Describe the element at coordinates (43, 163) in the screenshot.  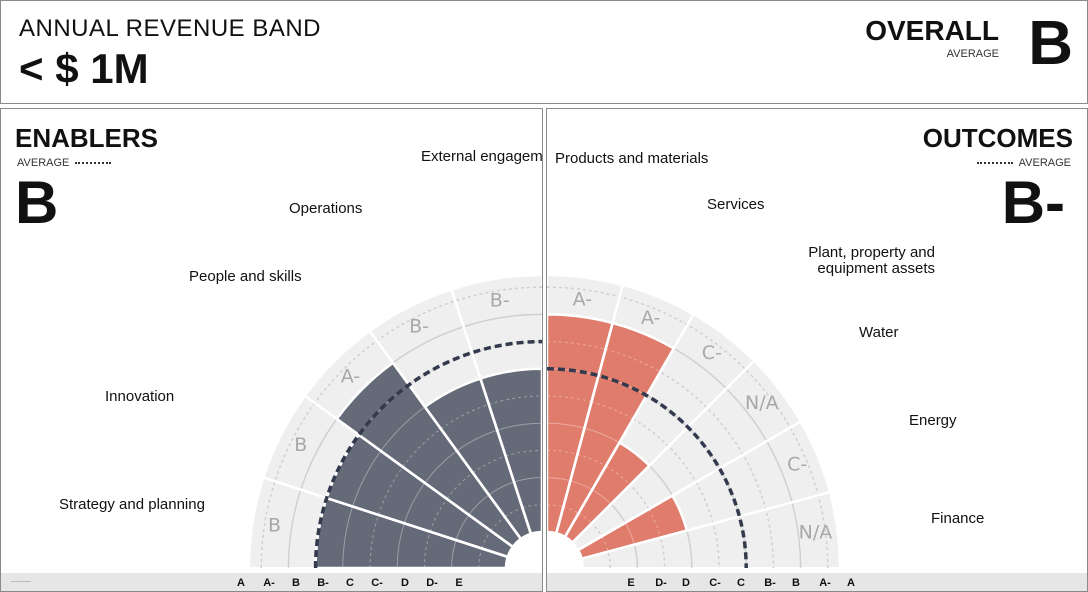
I see `enablers-average-label: AVERAGE` at that location.